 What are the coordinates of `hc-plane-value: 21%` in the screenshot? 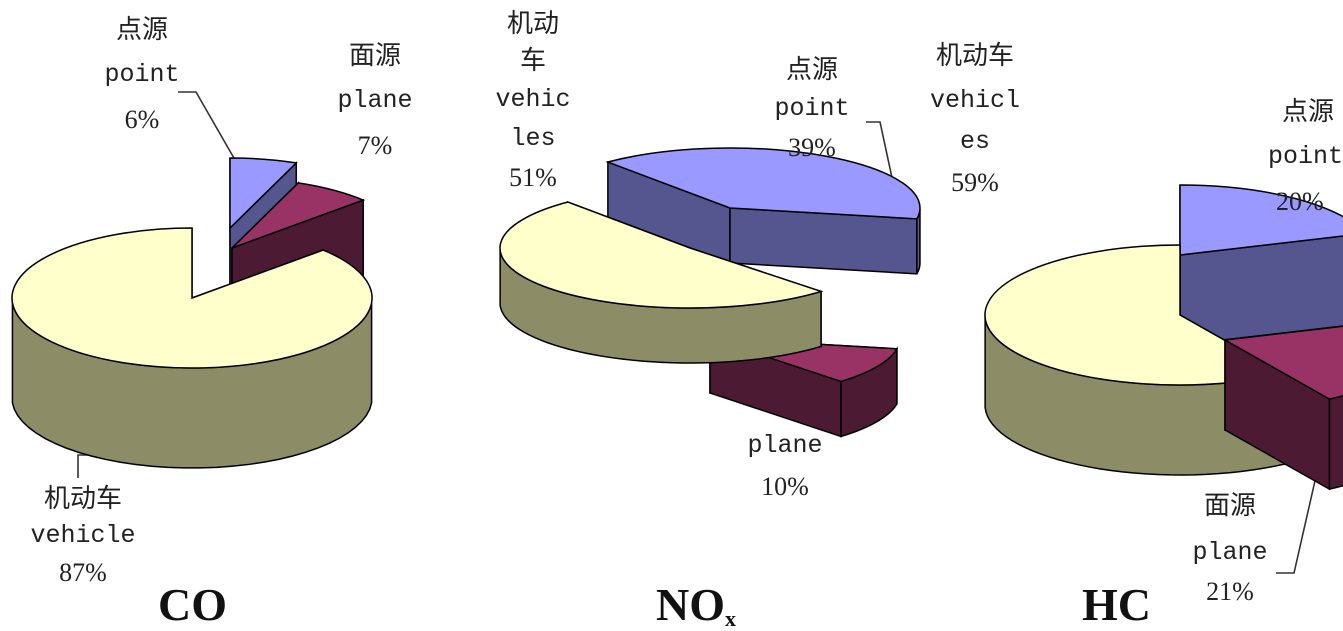 It's located at (1230, 591).